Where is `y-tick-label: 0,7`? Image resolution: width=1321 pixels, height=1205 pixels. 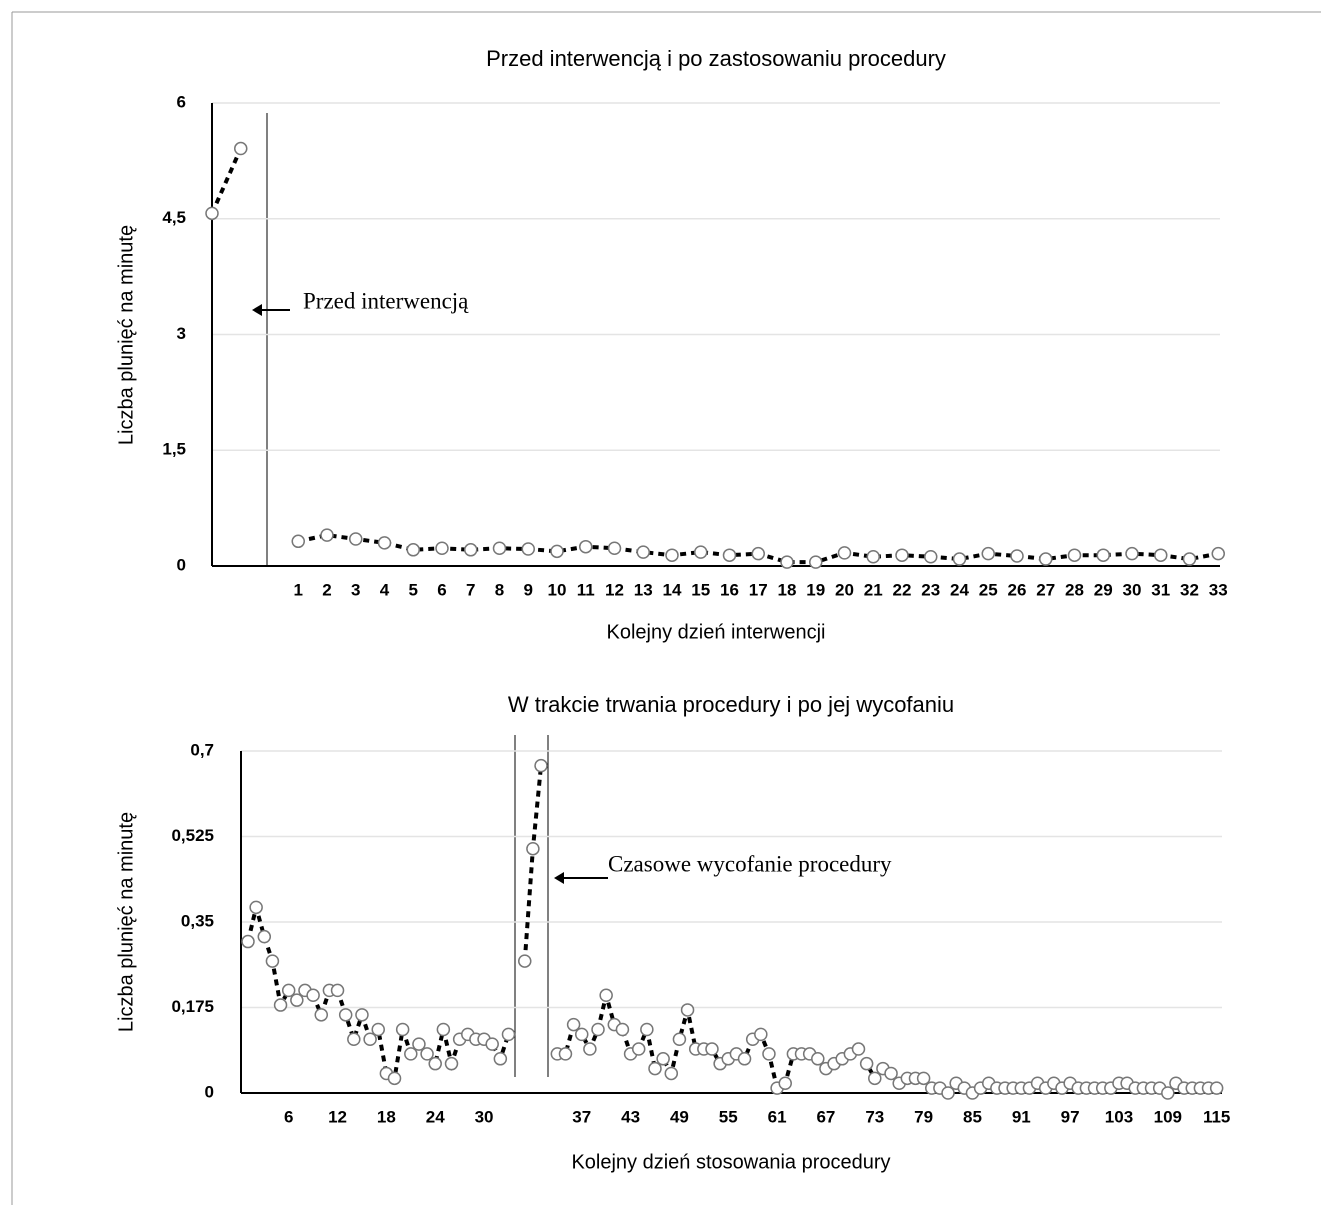 y-tick-label: 0,7 is located at coordinates (202, 749).